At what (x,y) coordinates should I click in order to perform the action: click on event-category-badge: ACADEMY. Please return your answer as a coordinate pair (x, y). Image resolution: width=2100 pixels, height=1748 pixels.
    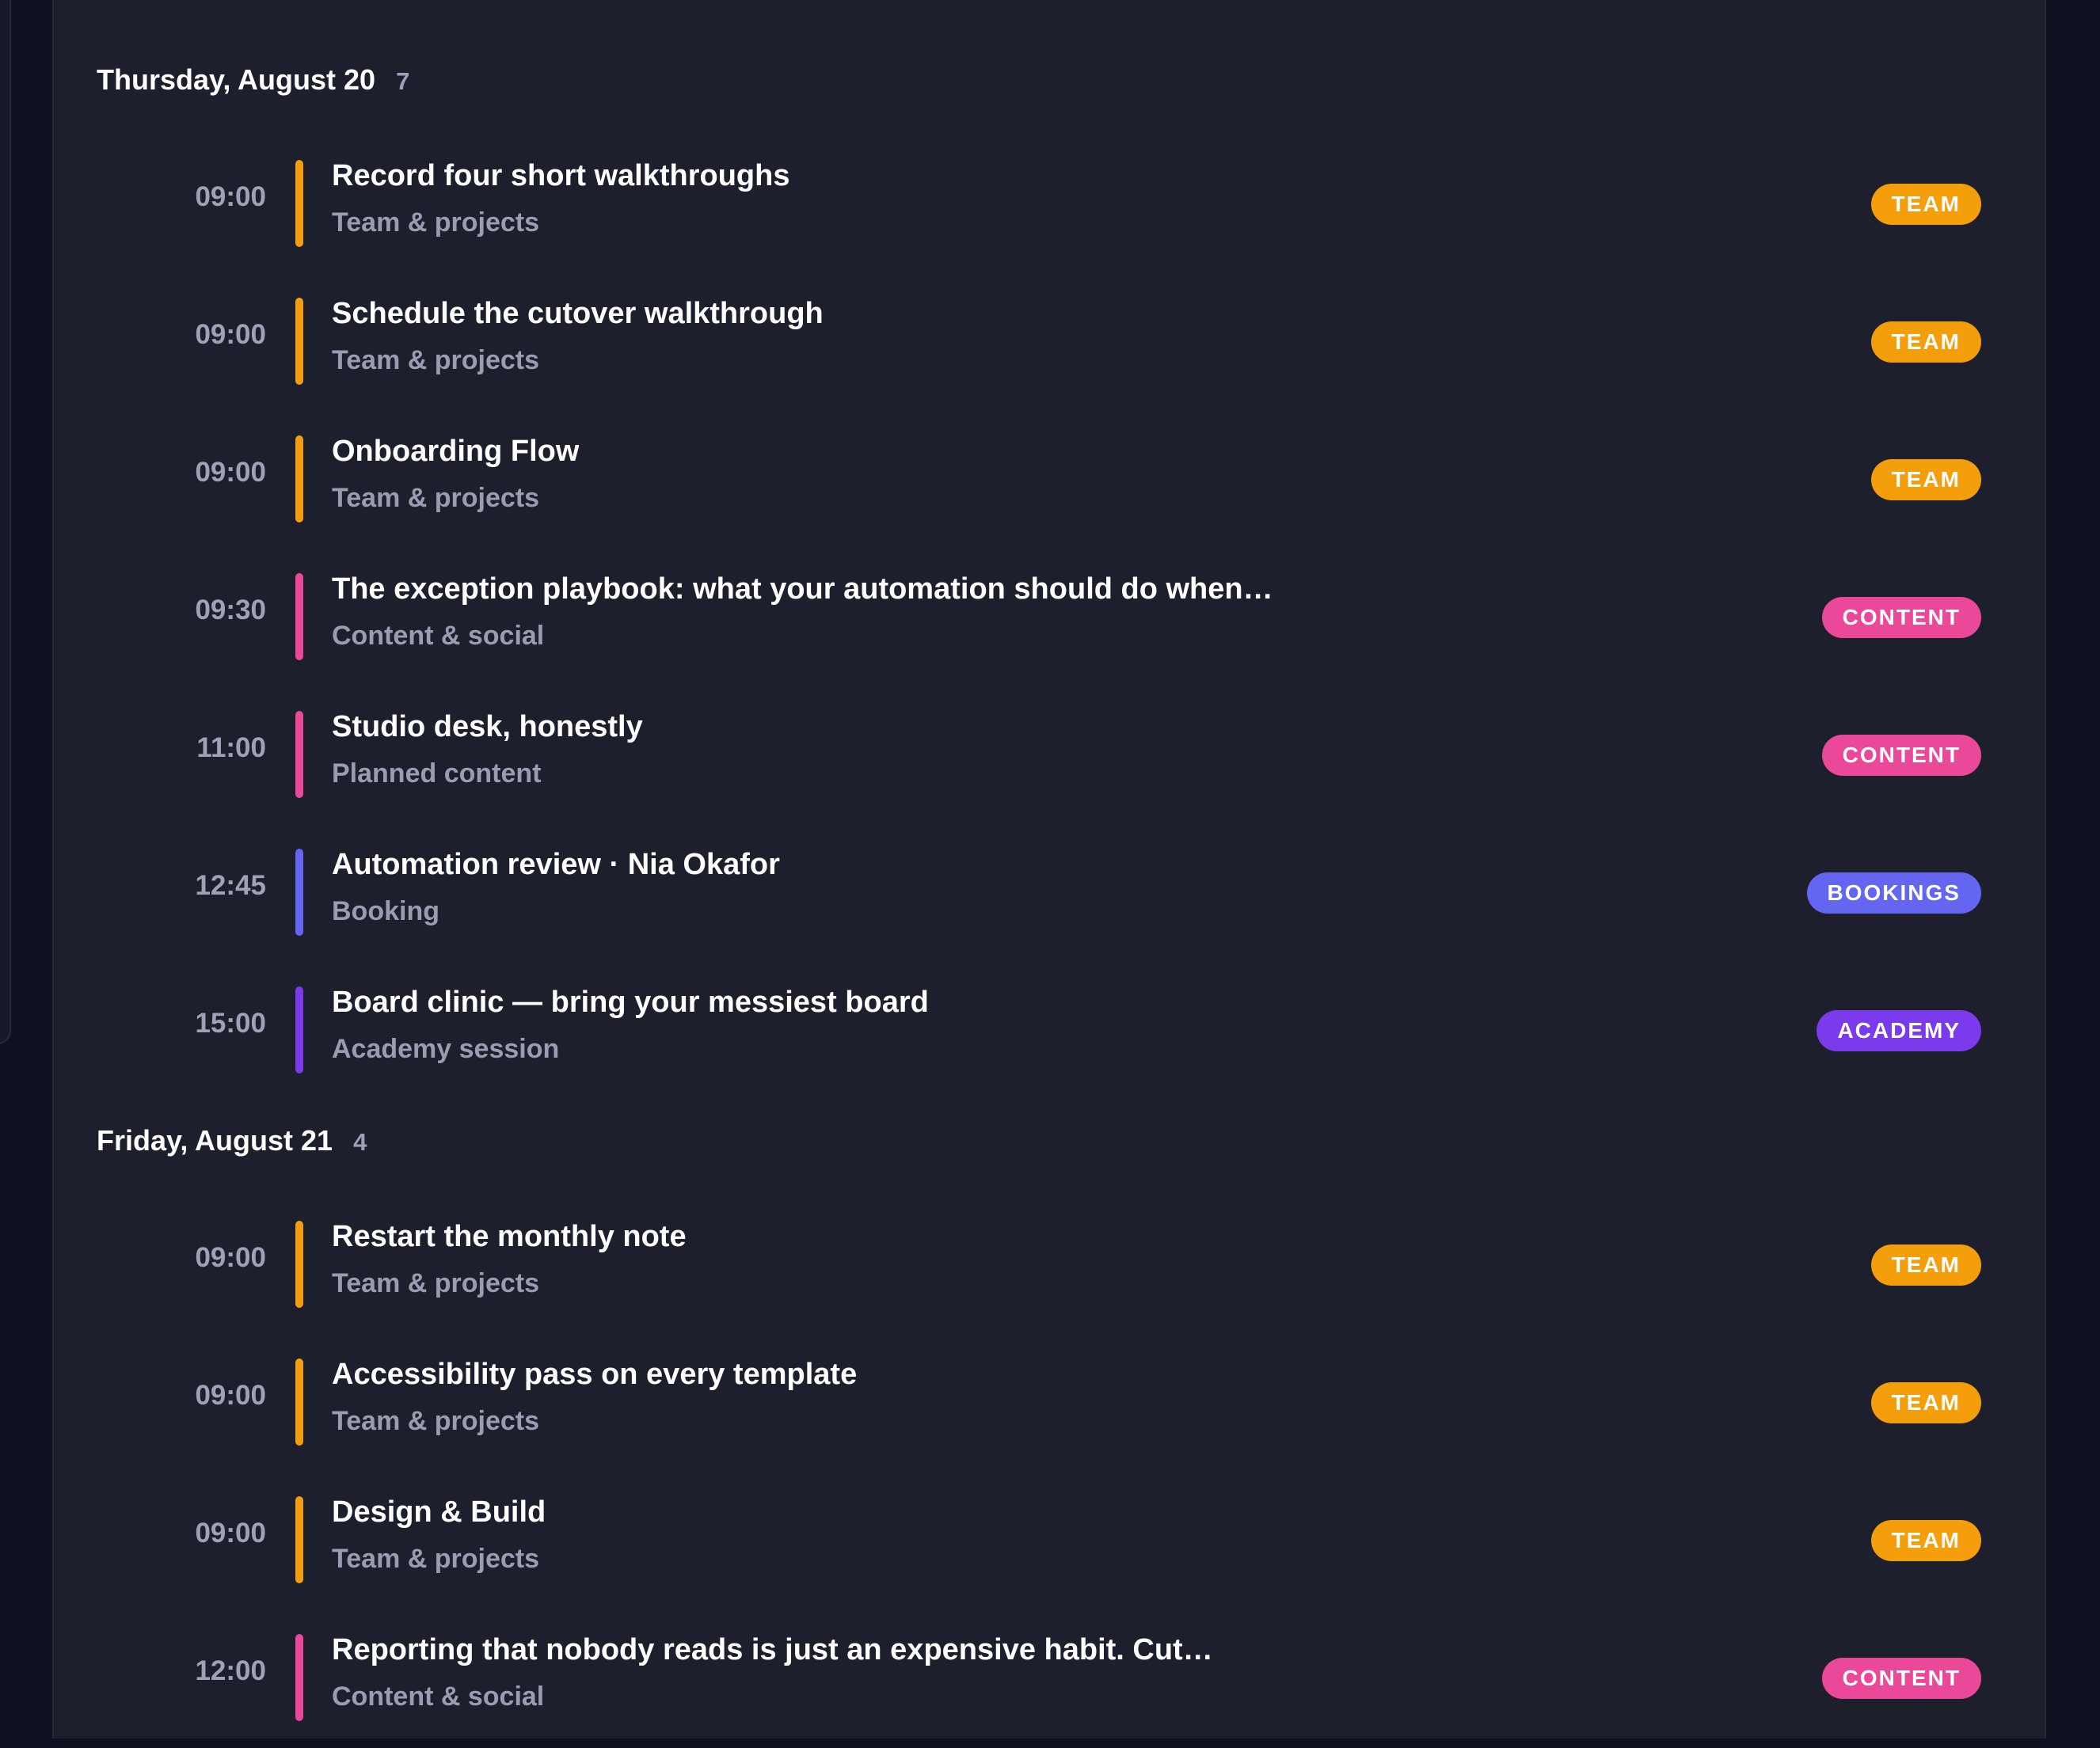
    Looking at the image, I should click on (1899, 1030).